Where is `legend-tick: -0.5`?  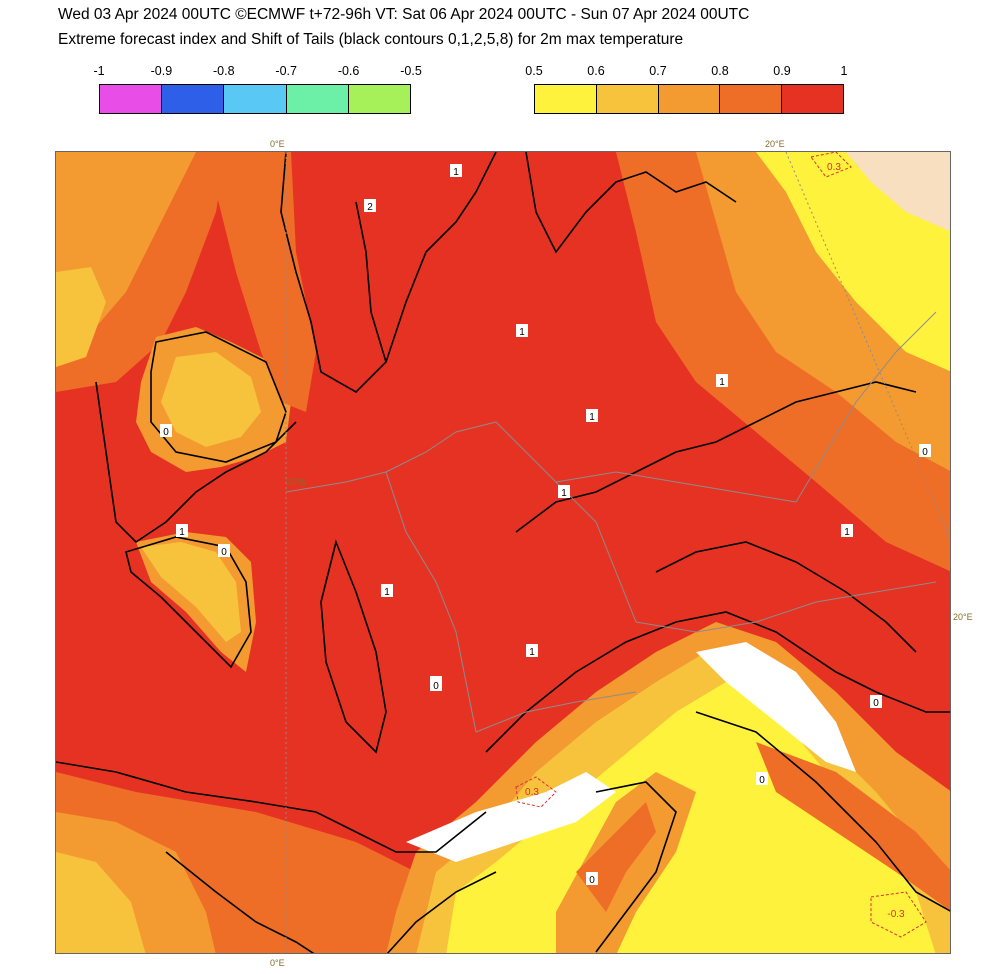
legend-tick: -0.5 is located at coordinates (411, 71).